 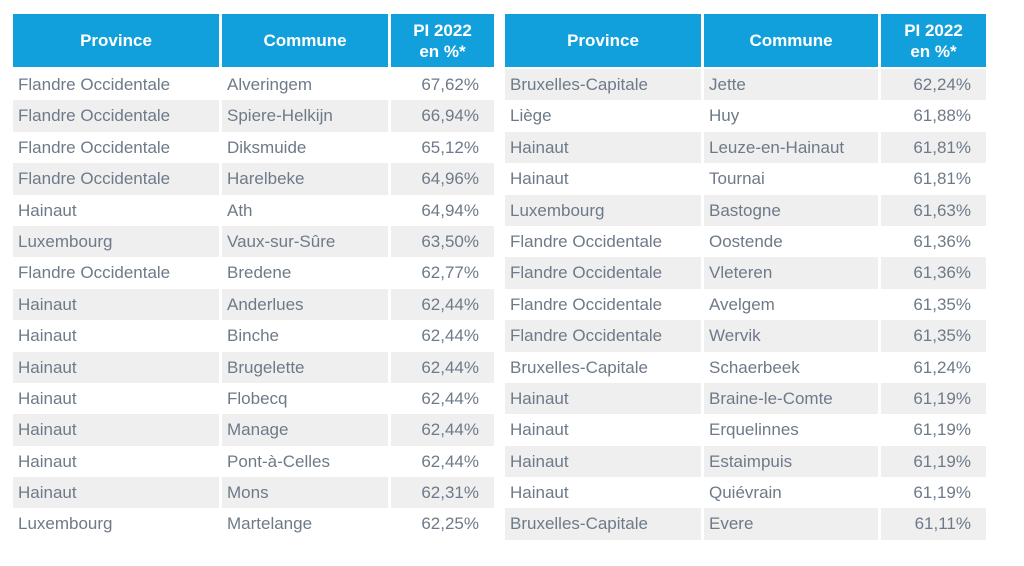 I want to click on cell-commune: Huy, so click(x=724, y=116).